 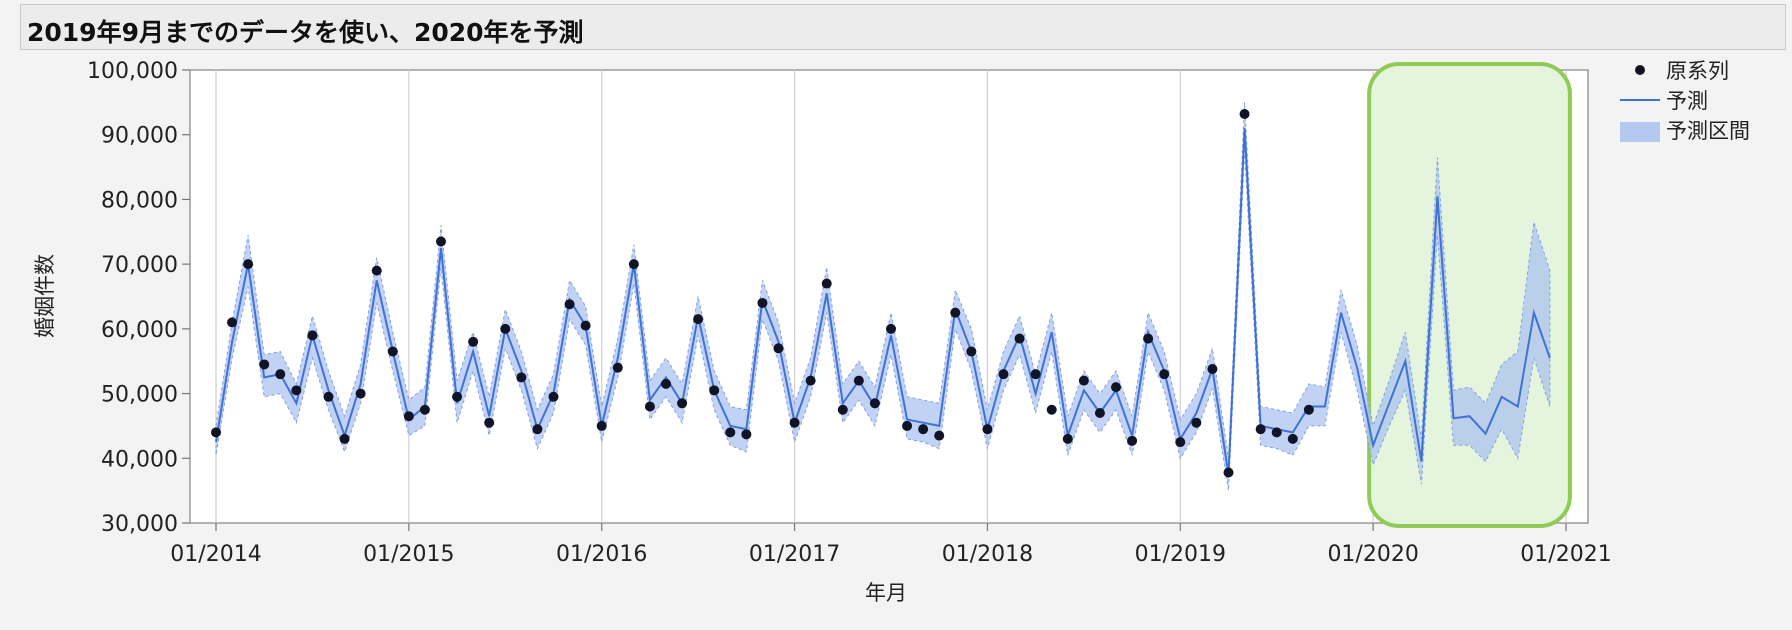 What do you see at coordinates (139, 395) in the screenshot?
I see `y-tick-label: 50,000` at bounding box center [139, 395].